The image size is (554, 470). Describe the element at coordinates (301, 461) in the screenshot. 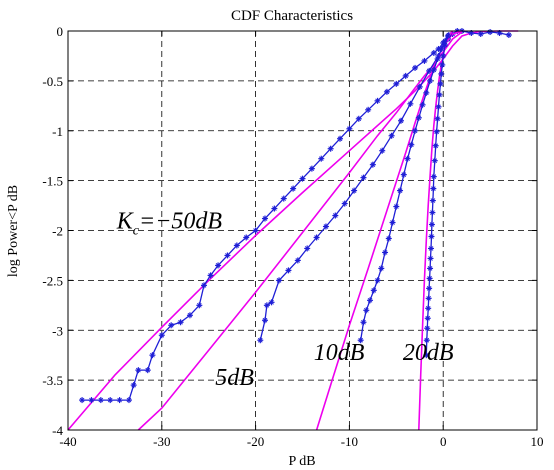

I see `x-axis-label: P dB` at that location.